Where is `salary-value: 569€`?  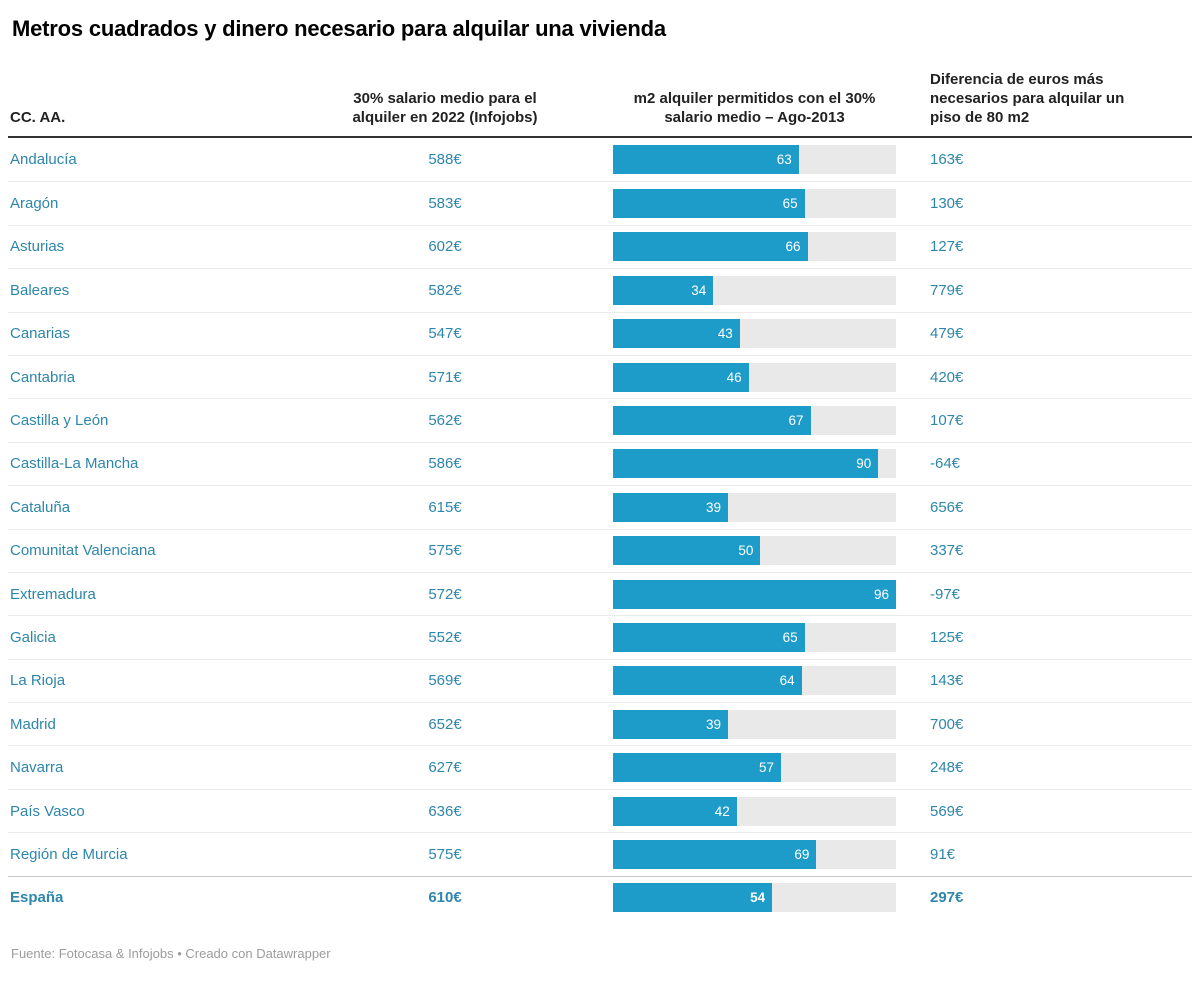 salary-value: 569€ is located at coordinates (445, 681).